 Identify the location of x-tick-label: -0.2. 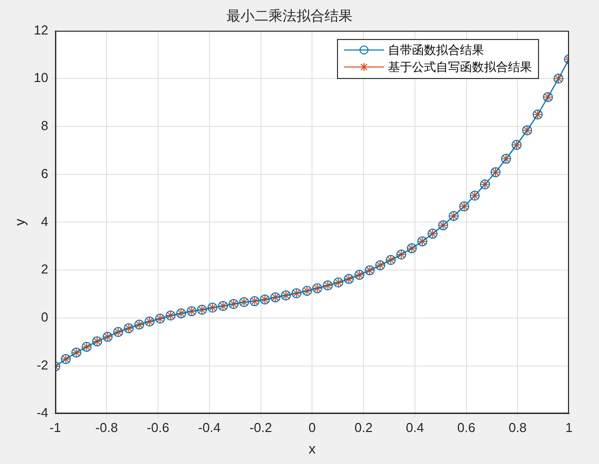
(261, 427).